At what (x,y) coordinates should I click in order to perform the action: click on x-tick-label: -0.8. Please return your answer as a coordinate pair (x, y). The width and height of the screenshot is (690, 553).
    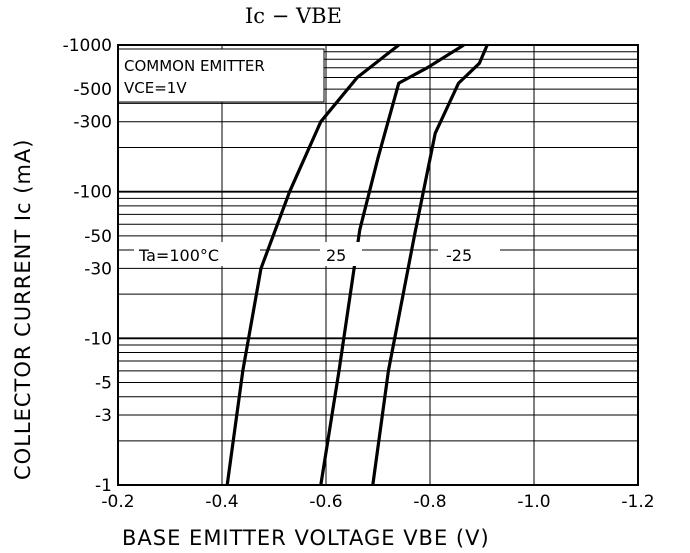
    Looking at the image, I should click on (429, 502).